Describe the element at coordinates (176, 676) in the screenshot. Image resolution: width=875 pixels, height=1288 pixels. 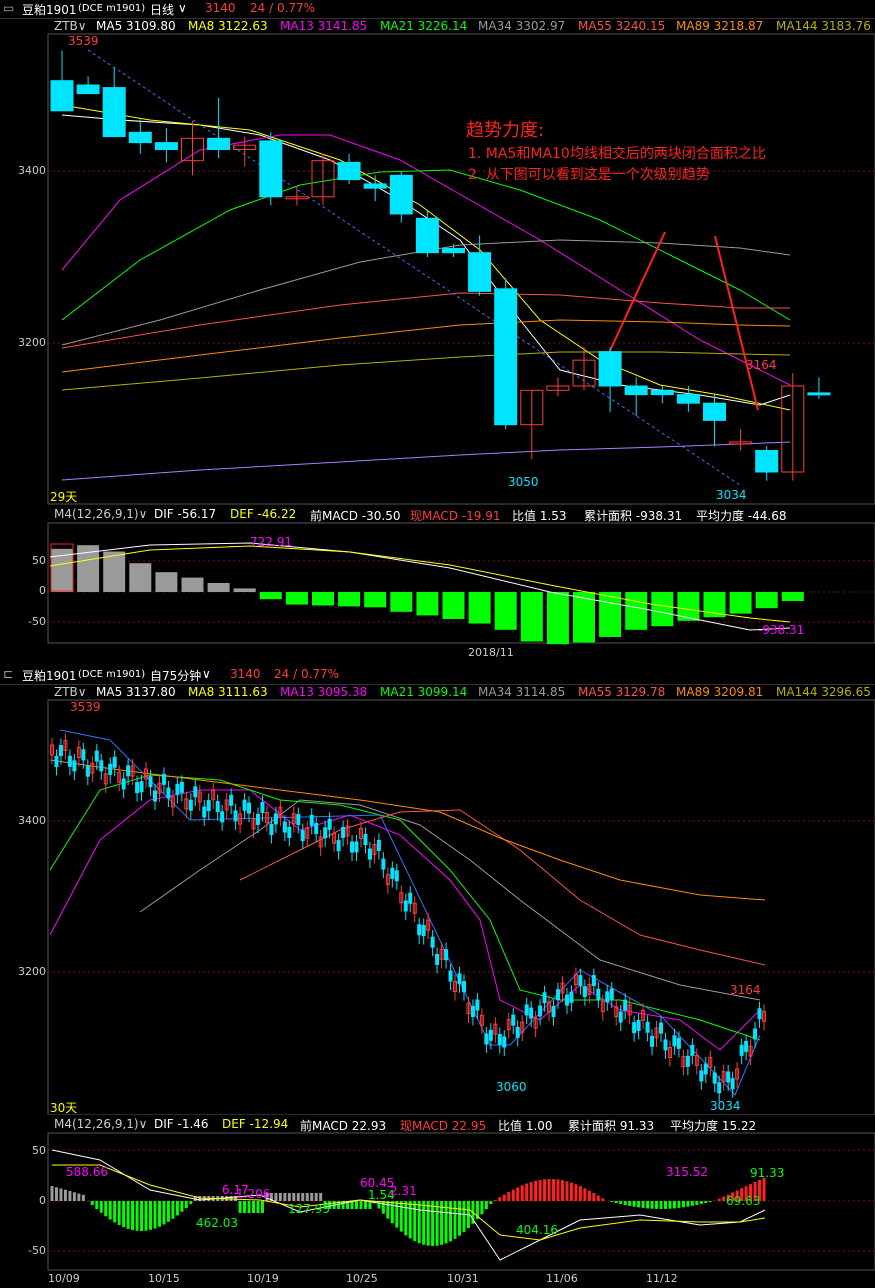
I see `period-selector: 自75分钟` at that location.